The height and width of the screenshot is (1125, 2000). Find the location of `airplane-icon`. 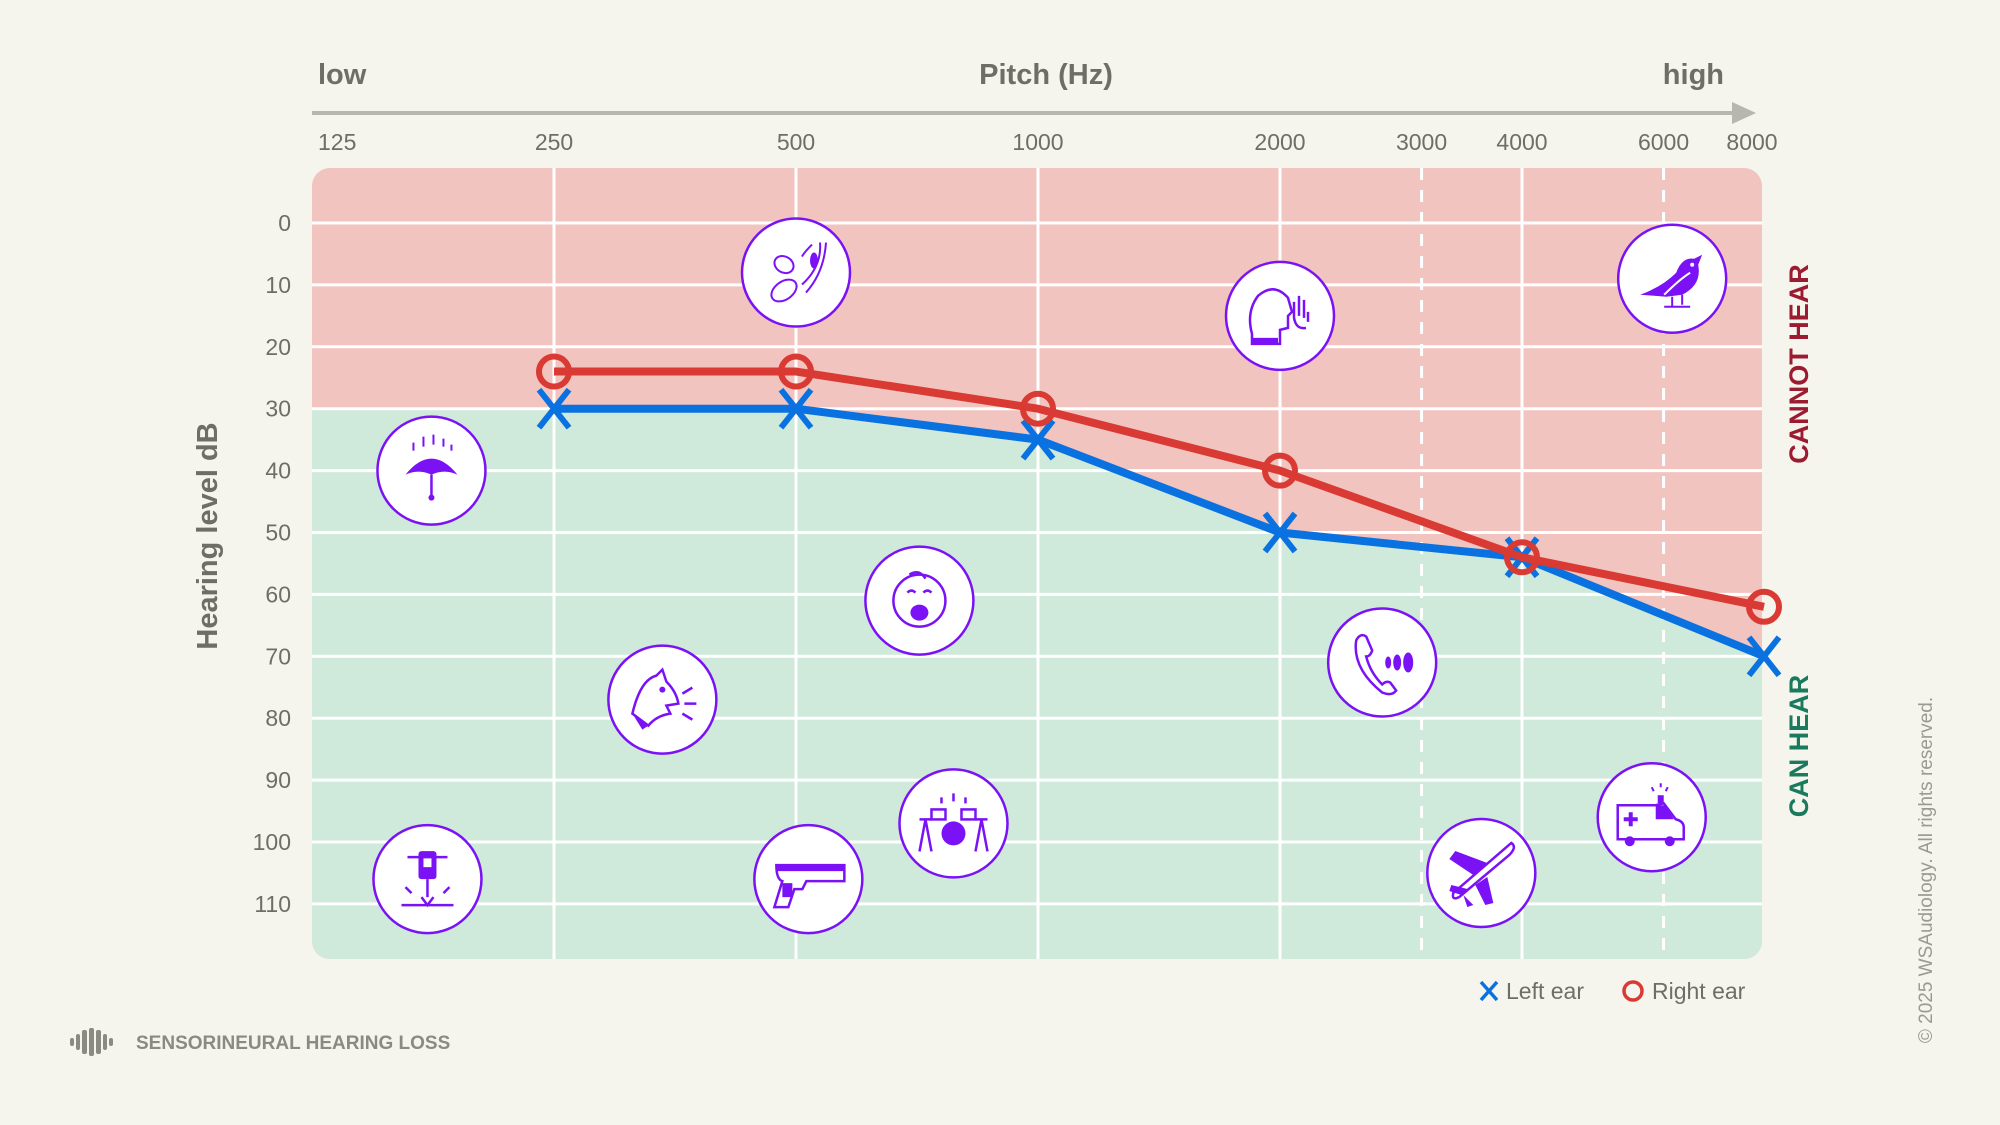

airplane-icon is located at coordinates (1482, 874).